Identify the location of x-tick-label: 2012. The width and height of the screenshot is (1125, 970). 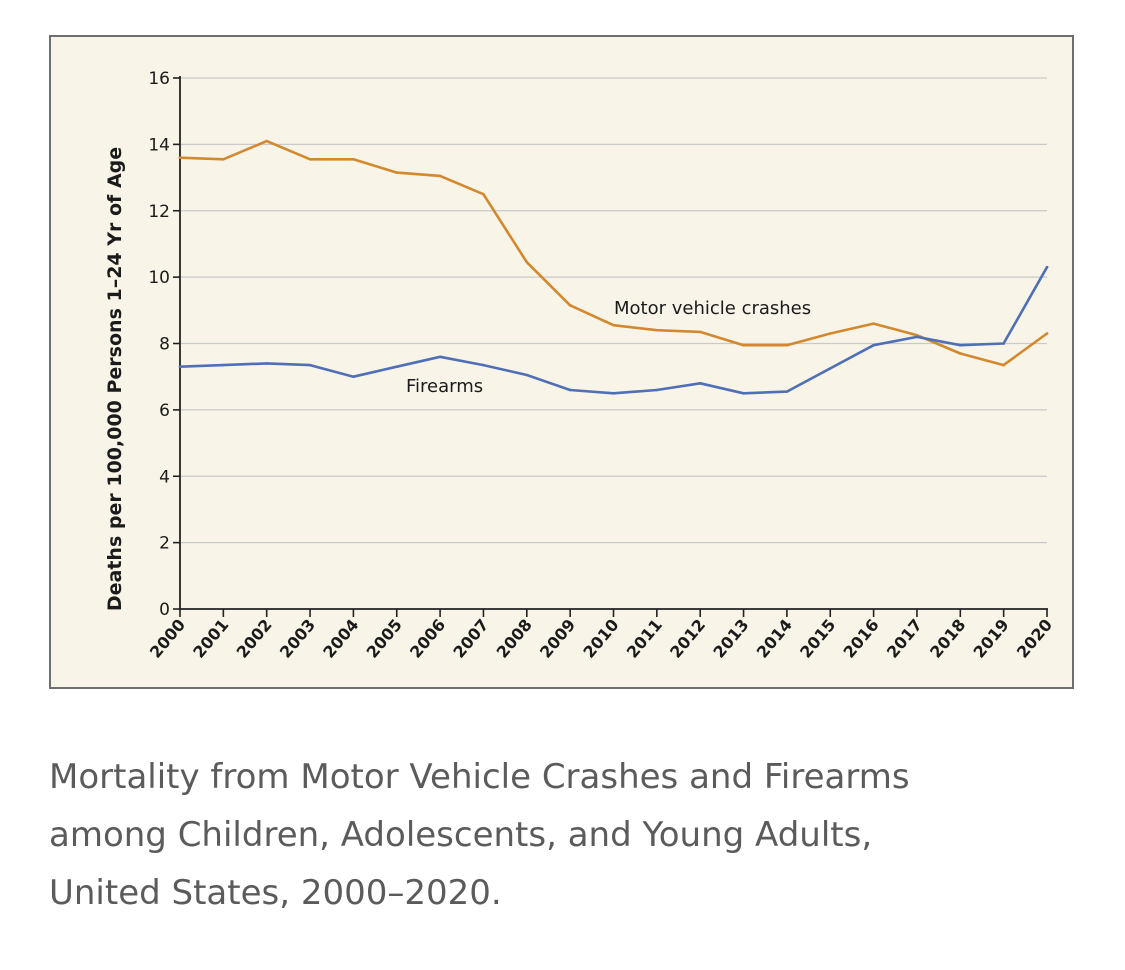
(687, 638).